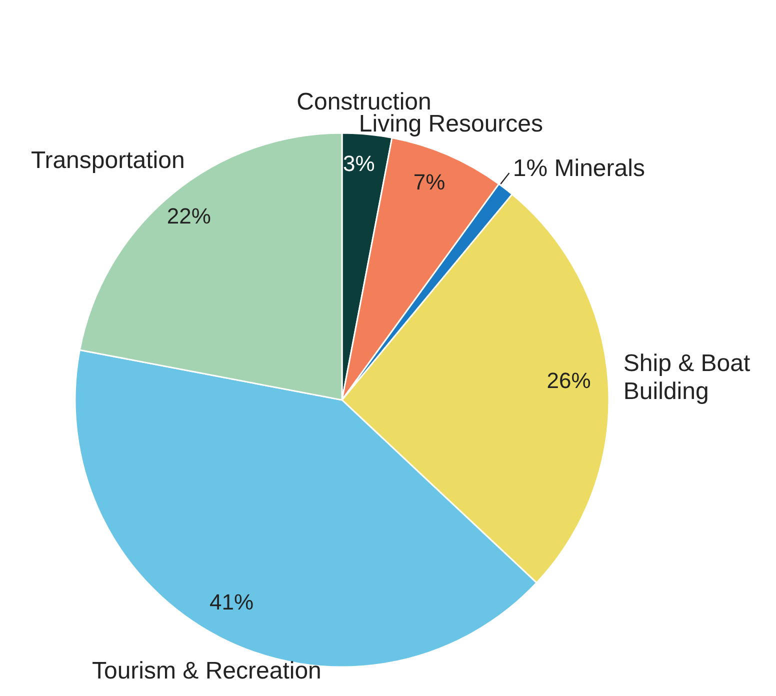 Image resolution: width=776 pixels, height=696 pixels. I want to click on slice-label: 1% Minerals, so click(578, 168).